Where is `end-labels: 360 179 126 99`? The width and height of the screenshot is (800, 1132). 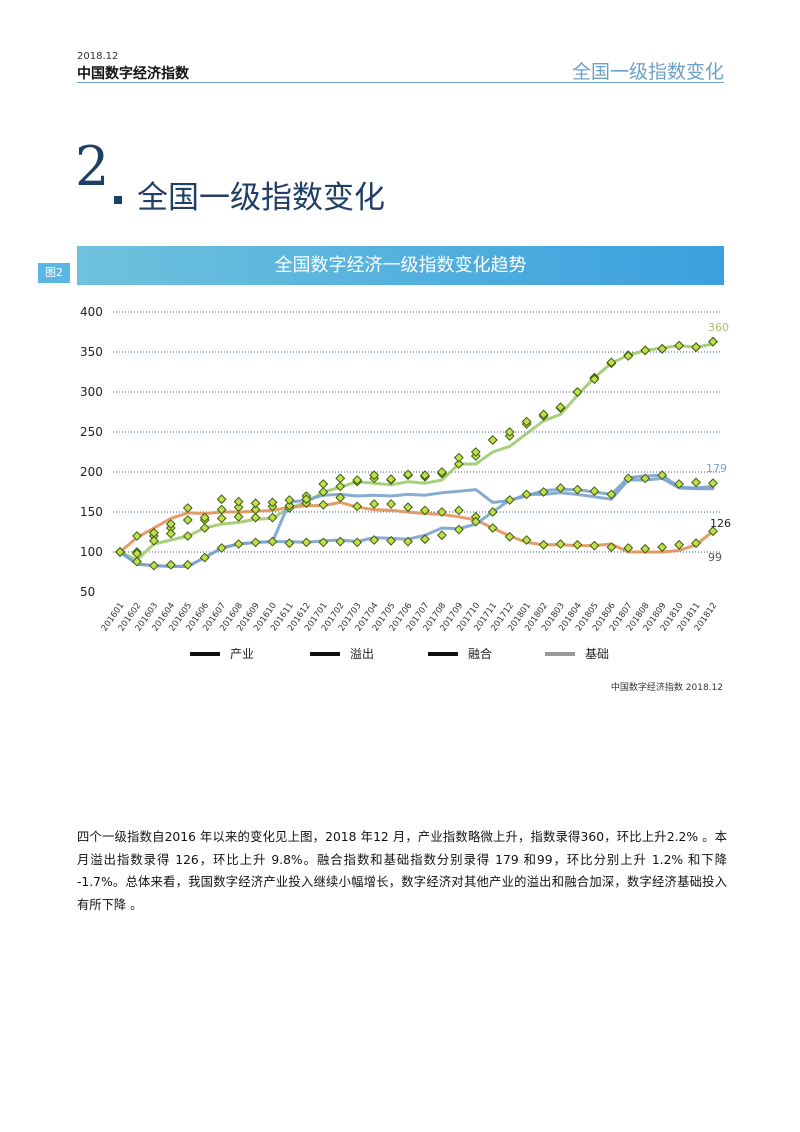
end-labels: 360 179 126 99 is located at coordinates (718, 442).